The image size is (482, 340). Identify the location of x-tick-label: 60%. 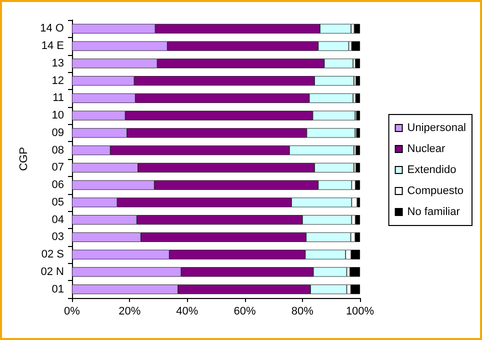
(245, 312).